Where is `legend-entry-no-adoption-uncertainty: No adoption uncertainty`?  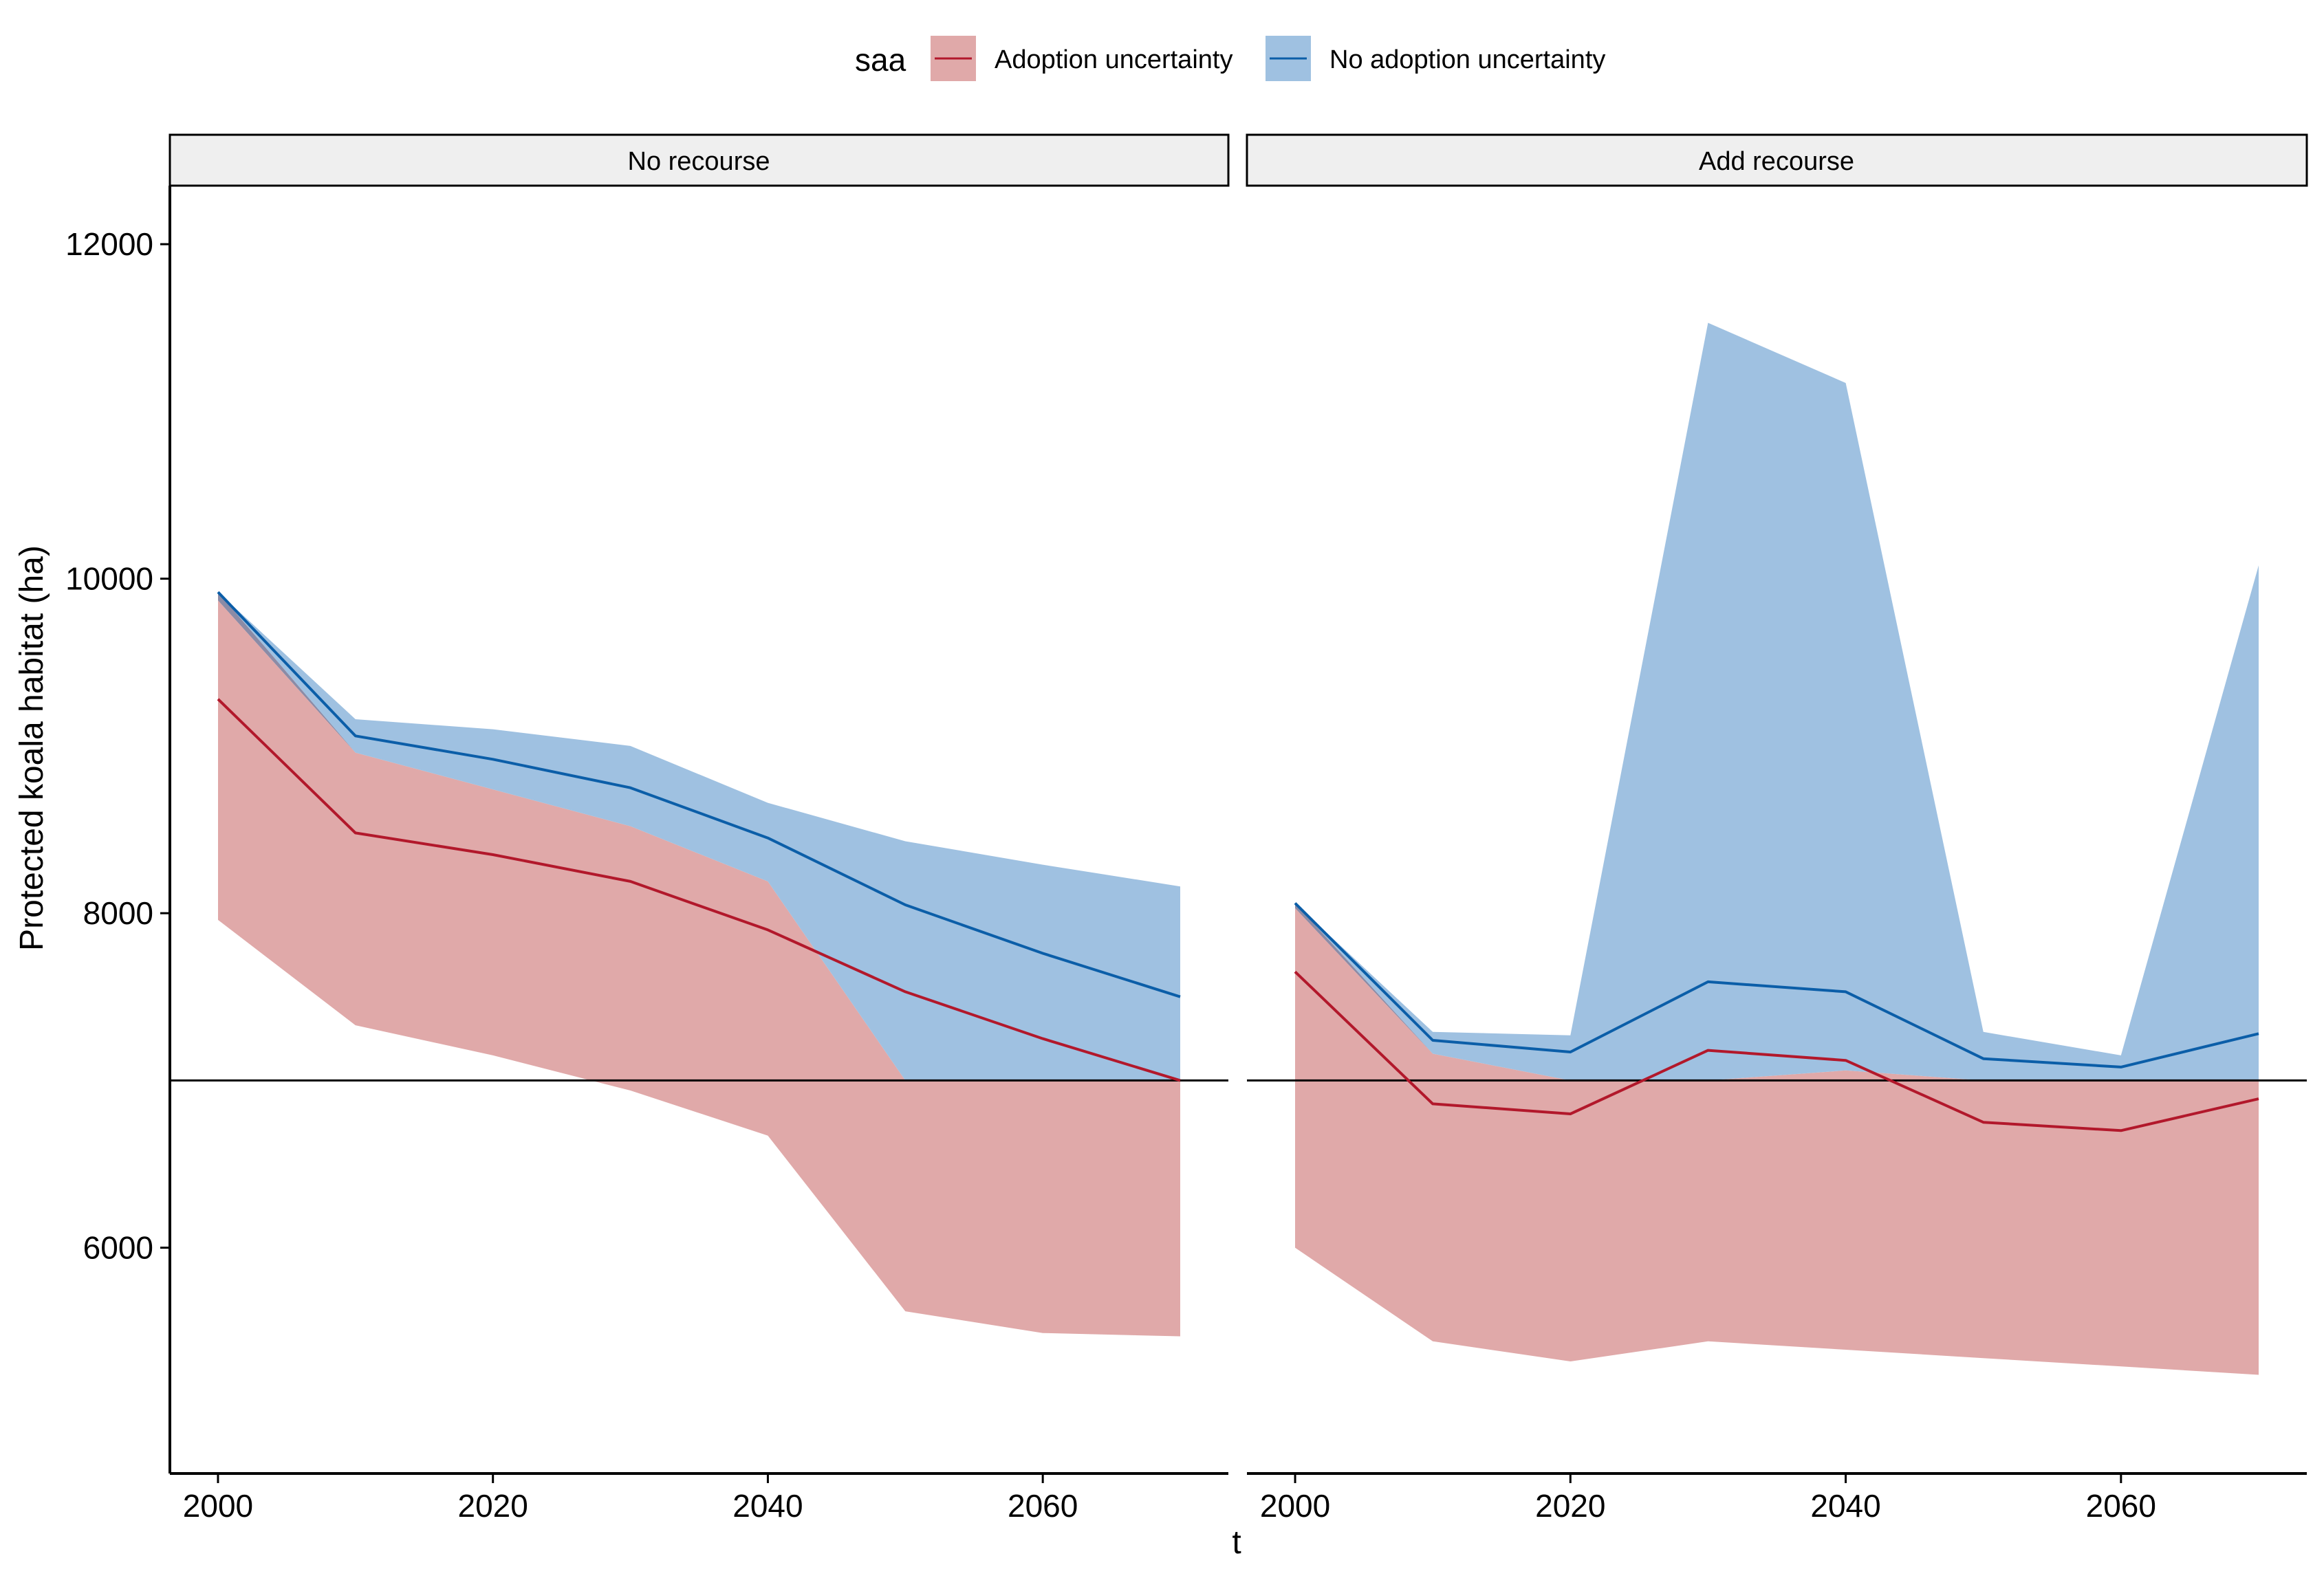 legend-entry-no-adoption-uncertainty: No adoption uncertainty is located at coordinates (1436, 59).